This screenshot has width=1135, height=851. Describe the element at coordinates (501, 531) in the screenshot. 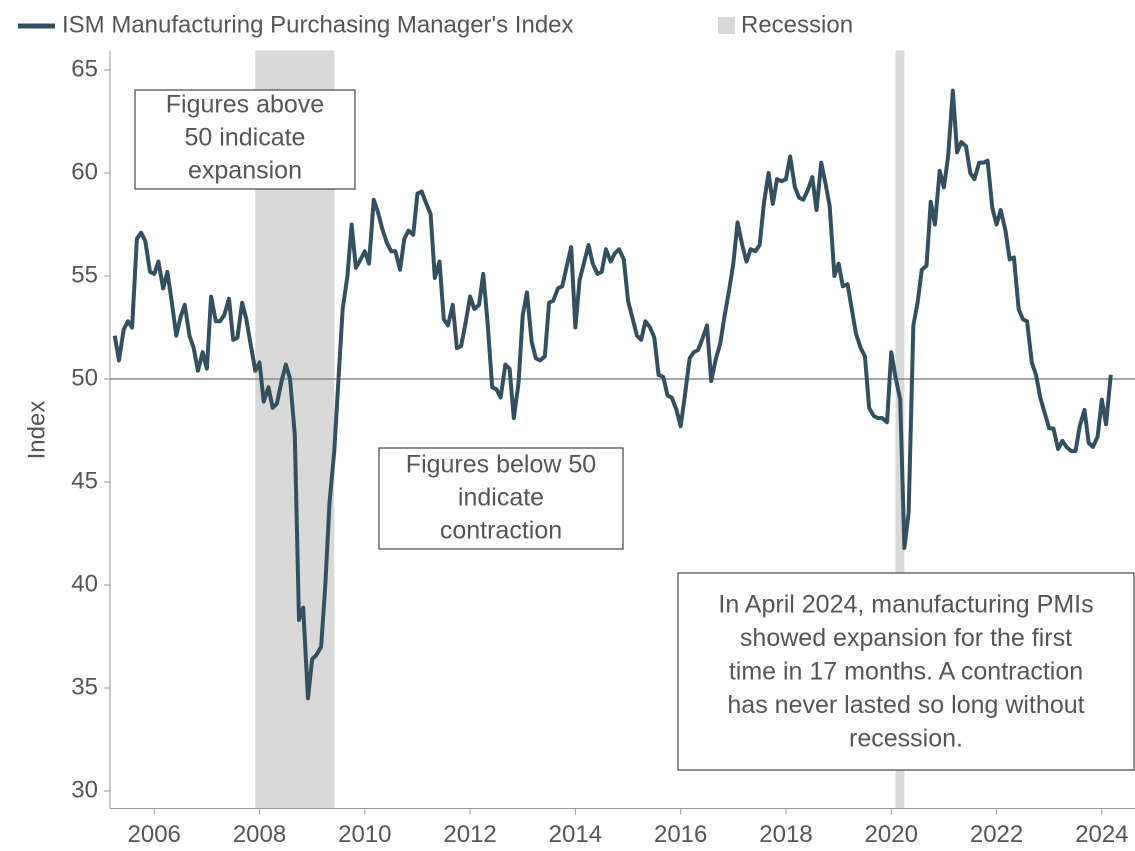

I see `annotation-text: contraction` at that location.